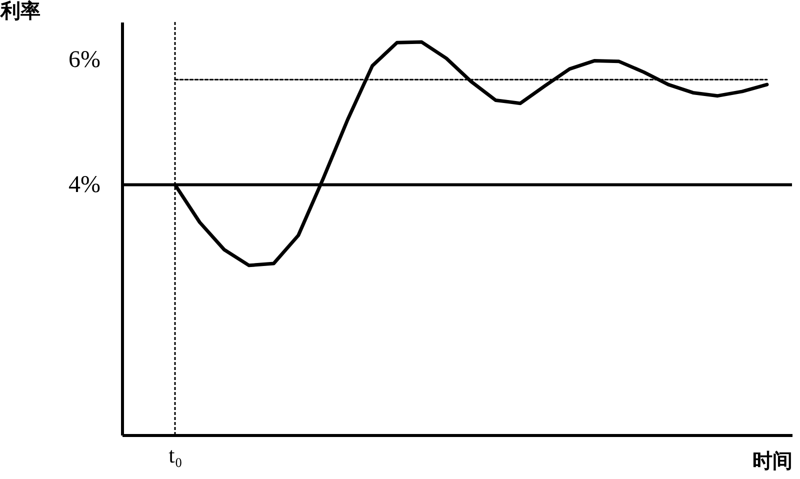  I want to click on y-tick-label: 6%, so click(84, 60).